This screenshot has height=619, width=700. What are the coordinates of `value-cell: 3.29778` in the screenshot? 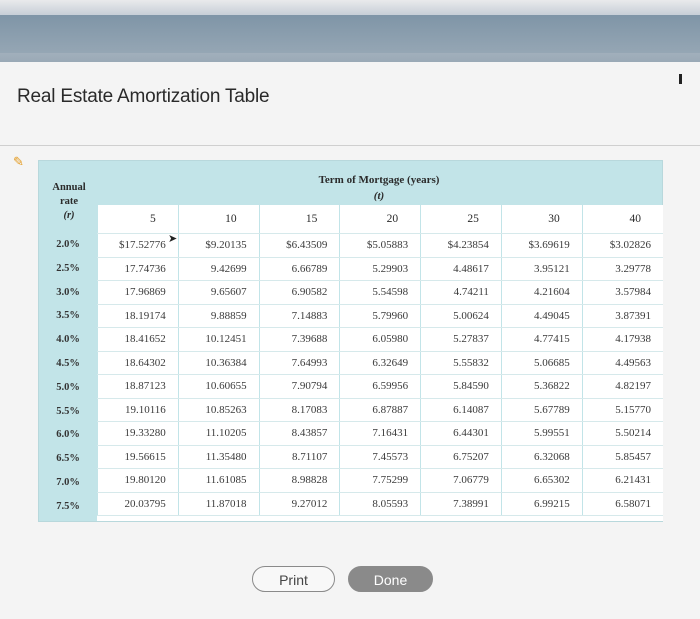 It's located at (622, 269).